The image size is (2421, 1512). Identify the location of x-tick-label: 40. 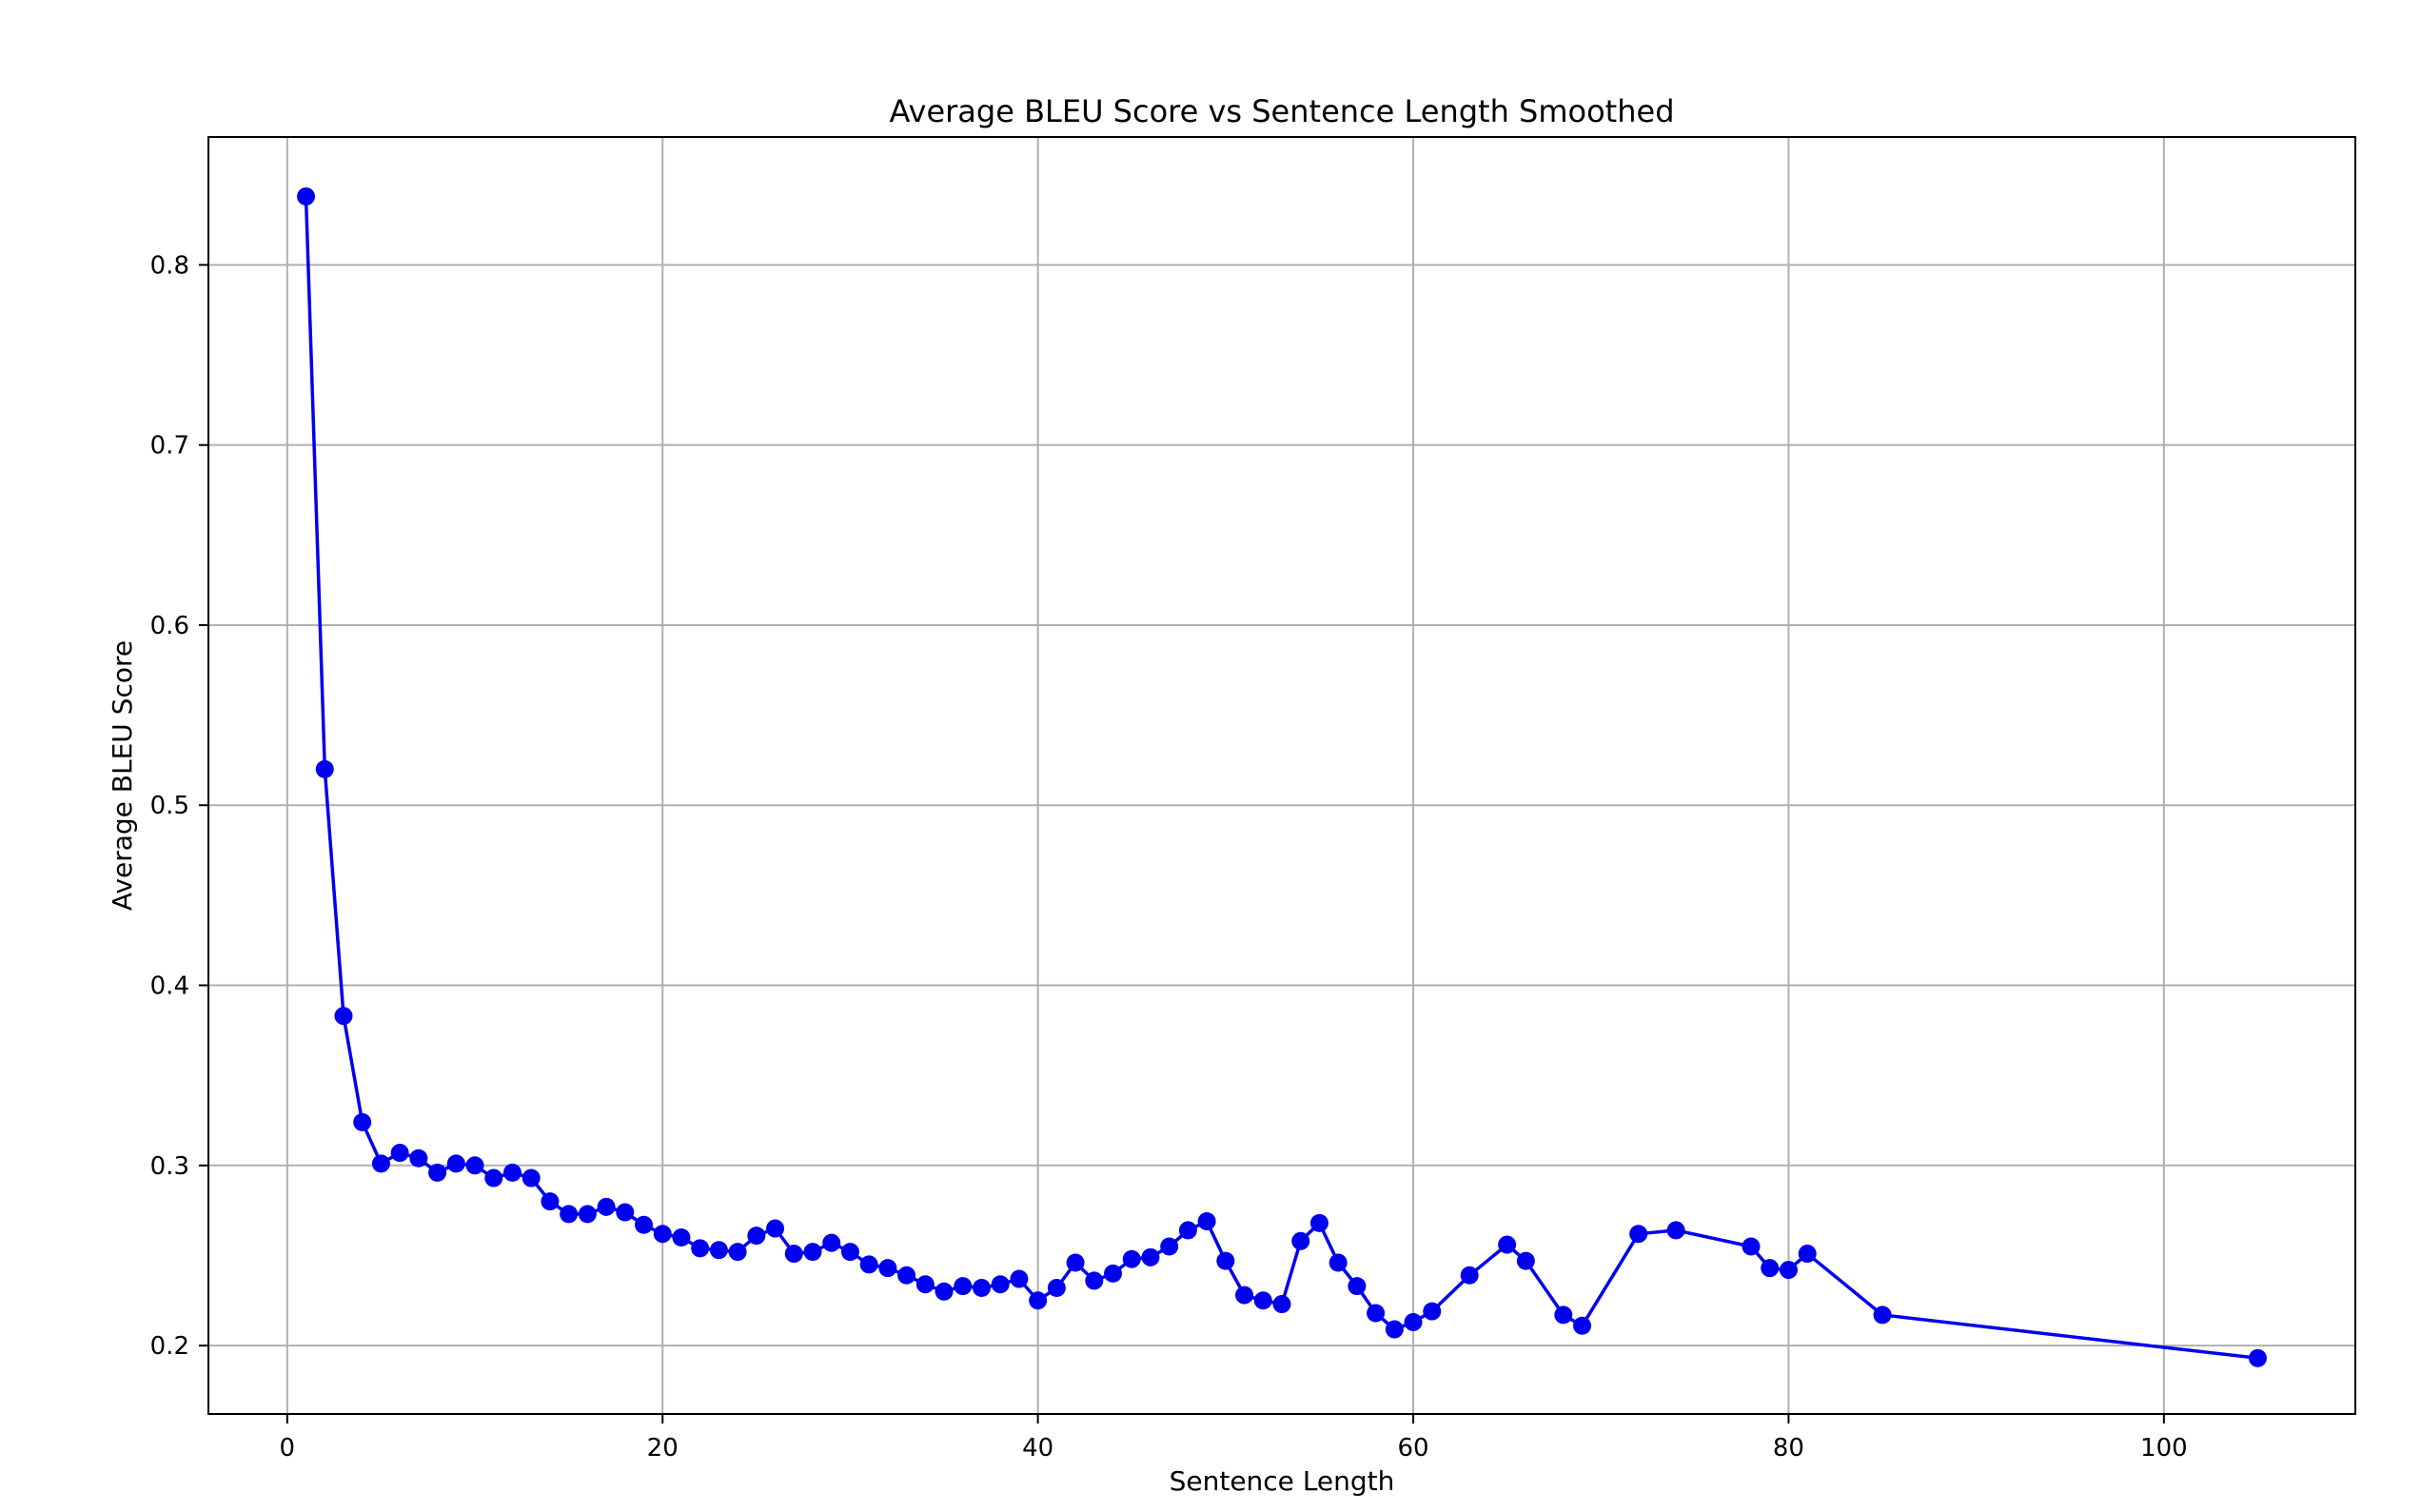
(1037, 1448).